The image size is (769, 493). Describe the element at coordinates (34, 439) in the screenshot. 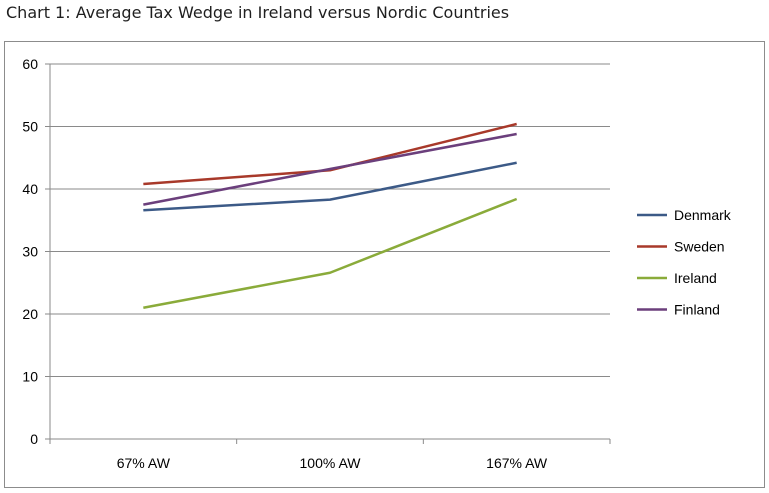

I see `y-tick-label: 0` at that location.